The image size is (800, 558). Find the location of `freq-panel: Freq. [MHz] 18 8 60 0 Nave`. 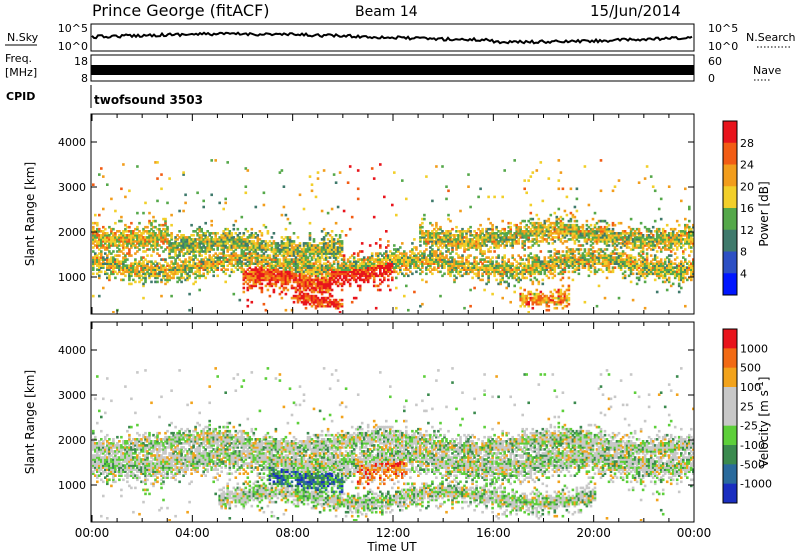

freq-panel: Freq. [MHz] 18 8 60 0 Nave is located at coordinates (393, 68).